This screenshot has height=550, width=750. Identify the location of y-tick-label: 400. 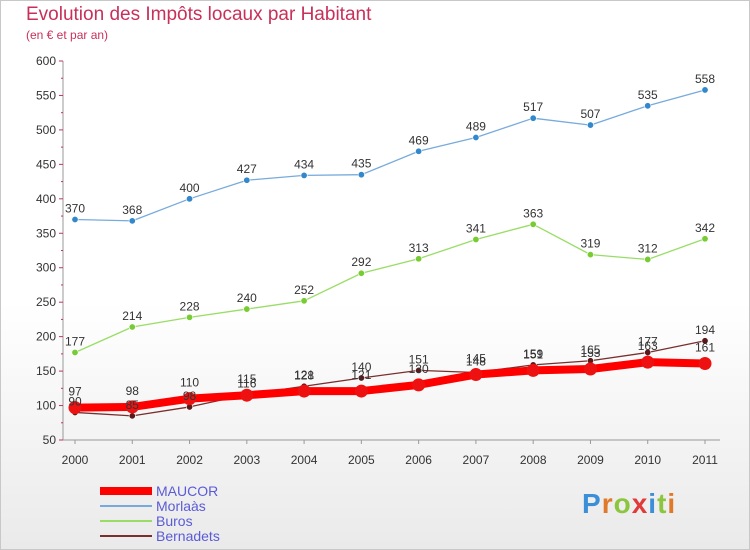
(46, 199).